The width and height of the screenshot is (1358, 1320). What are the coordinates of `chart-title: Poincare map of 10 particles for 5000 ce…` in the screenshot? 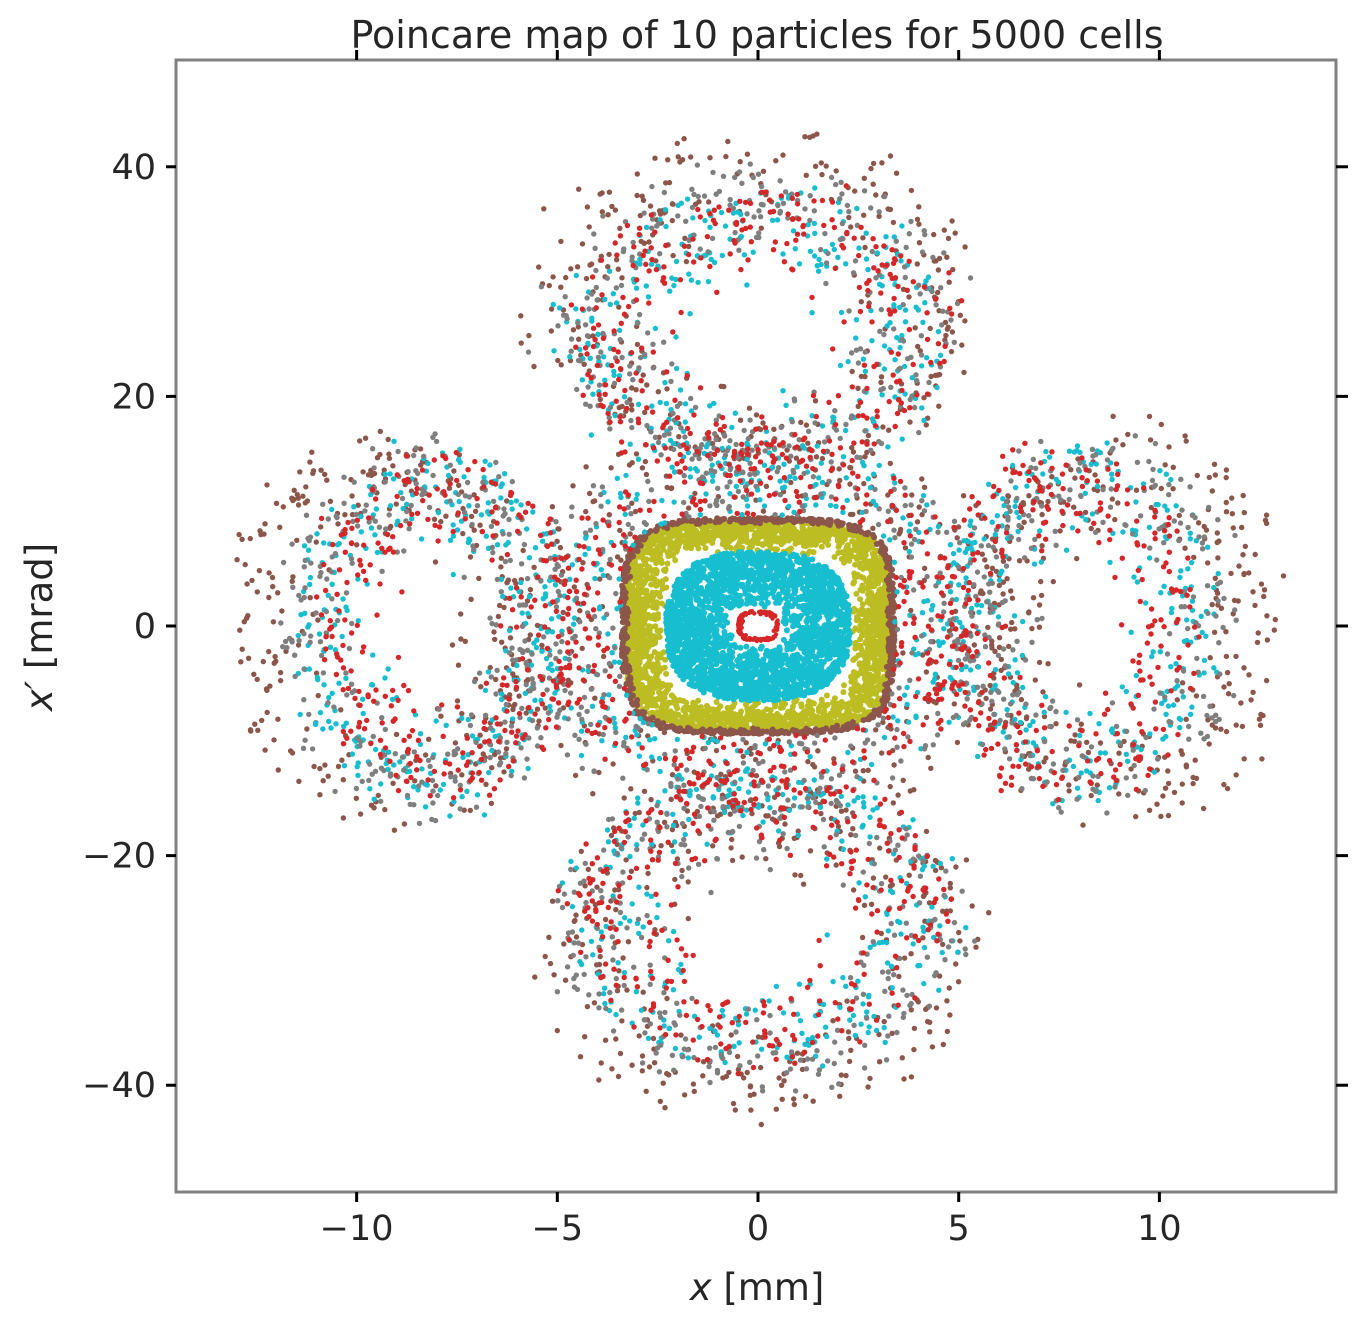 It's located at (756, 35).